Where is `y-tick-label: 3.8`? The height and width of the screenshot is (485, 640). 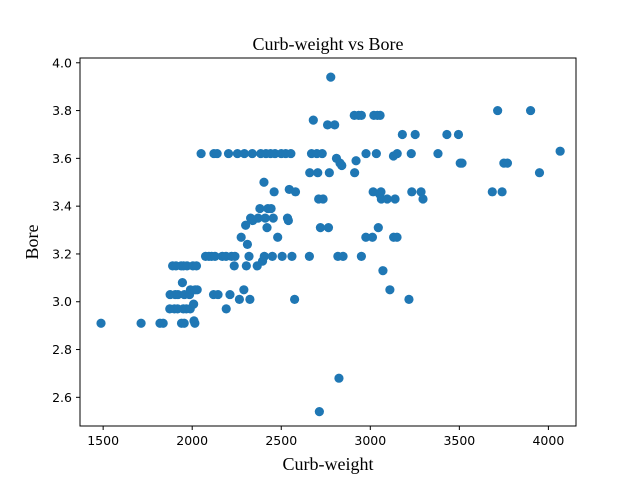
y-tick-label: 3.8 is located at coordinates (62, 110).